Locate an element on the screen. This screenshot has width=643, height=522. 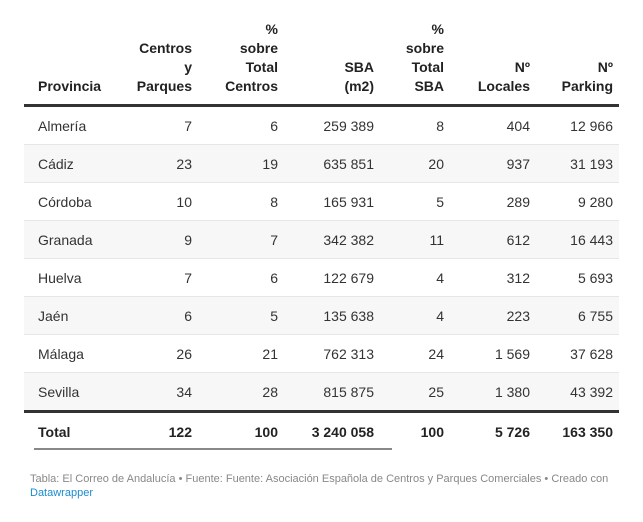
column-header: Nº Locales is located at coordinates (493, 63).